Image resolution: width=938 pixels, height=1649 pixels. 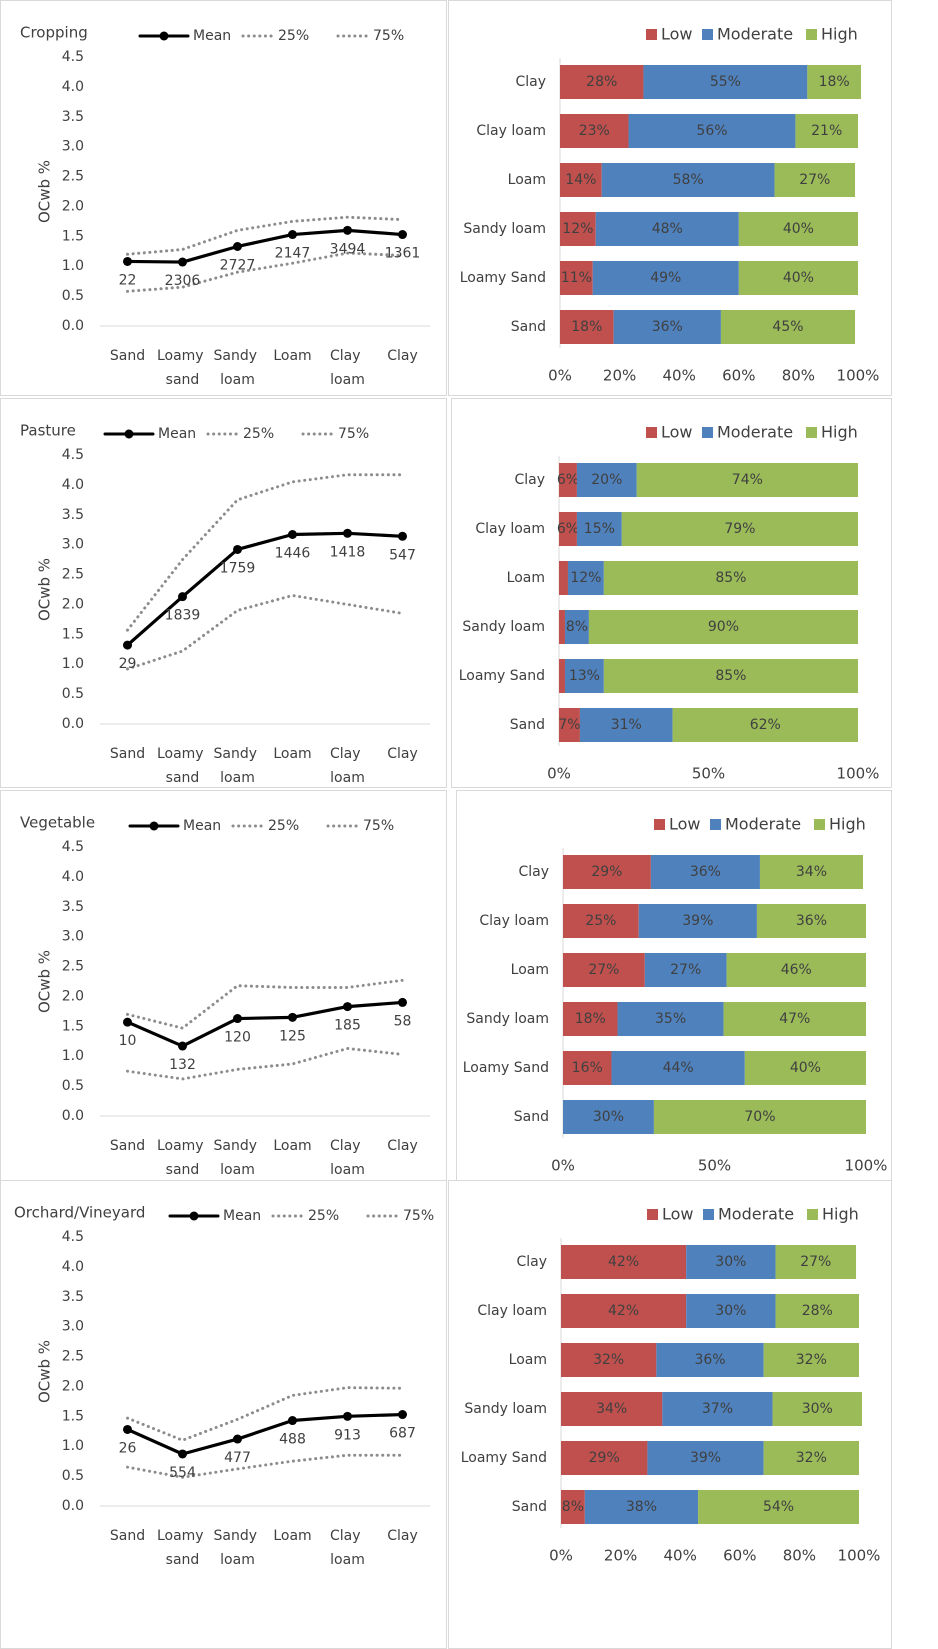 What do you see at coordinates (759, 1117) in the screenshot?
I see `value-label: 70%` at bounding box center [759, 1117].